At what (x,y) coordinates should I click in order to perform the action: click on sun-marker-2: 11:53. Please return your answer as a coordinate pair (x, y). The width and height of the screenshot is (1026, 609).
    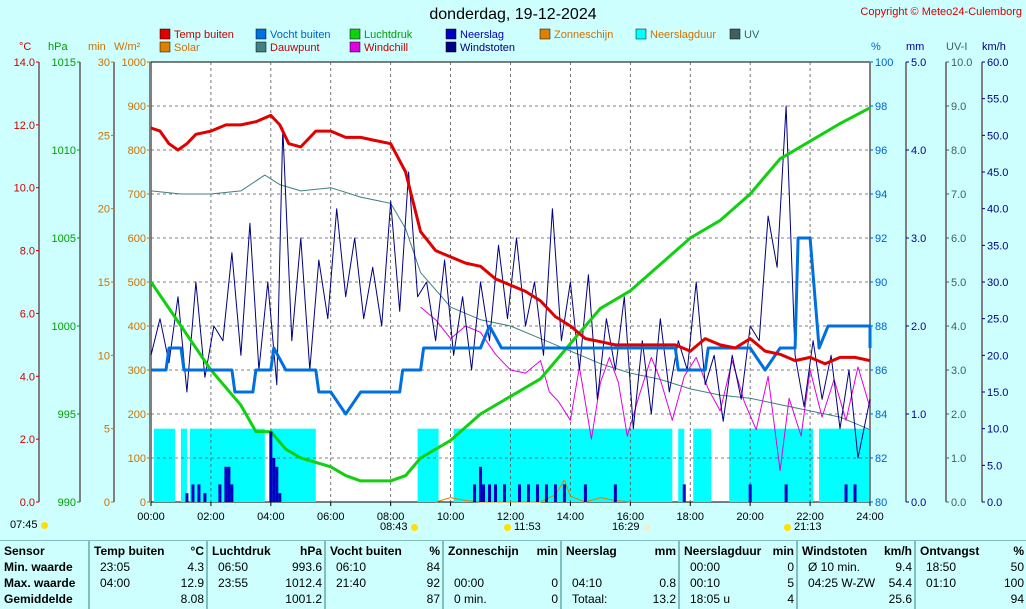
    Looking at the image, I should click on (522, 527).